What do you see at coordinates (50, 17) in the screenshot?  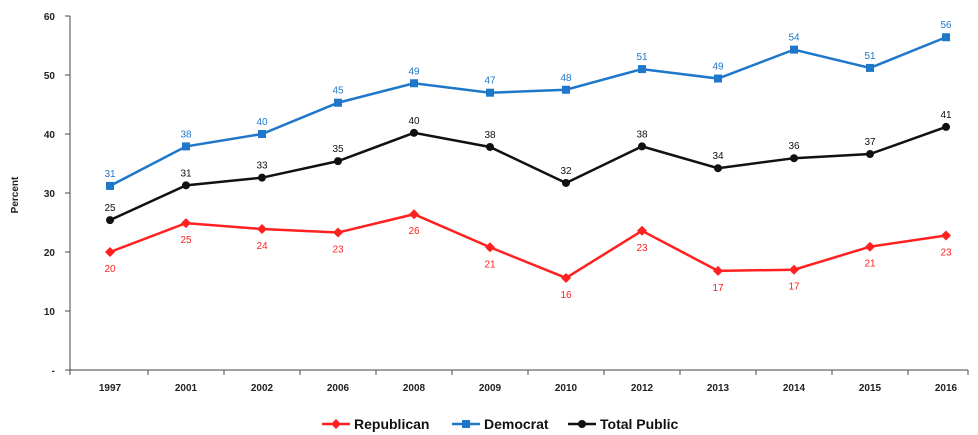 I see `y-tick-label: 60` at bounding box center [50, 17].